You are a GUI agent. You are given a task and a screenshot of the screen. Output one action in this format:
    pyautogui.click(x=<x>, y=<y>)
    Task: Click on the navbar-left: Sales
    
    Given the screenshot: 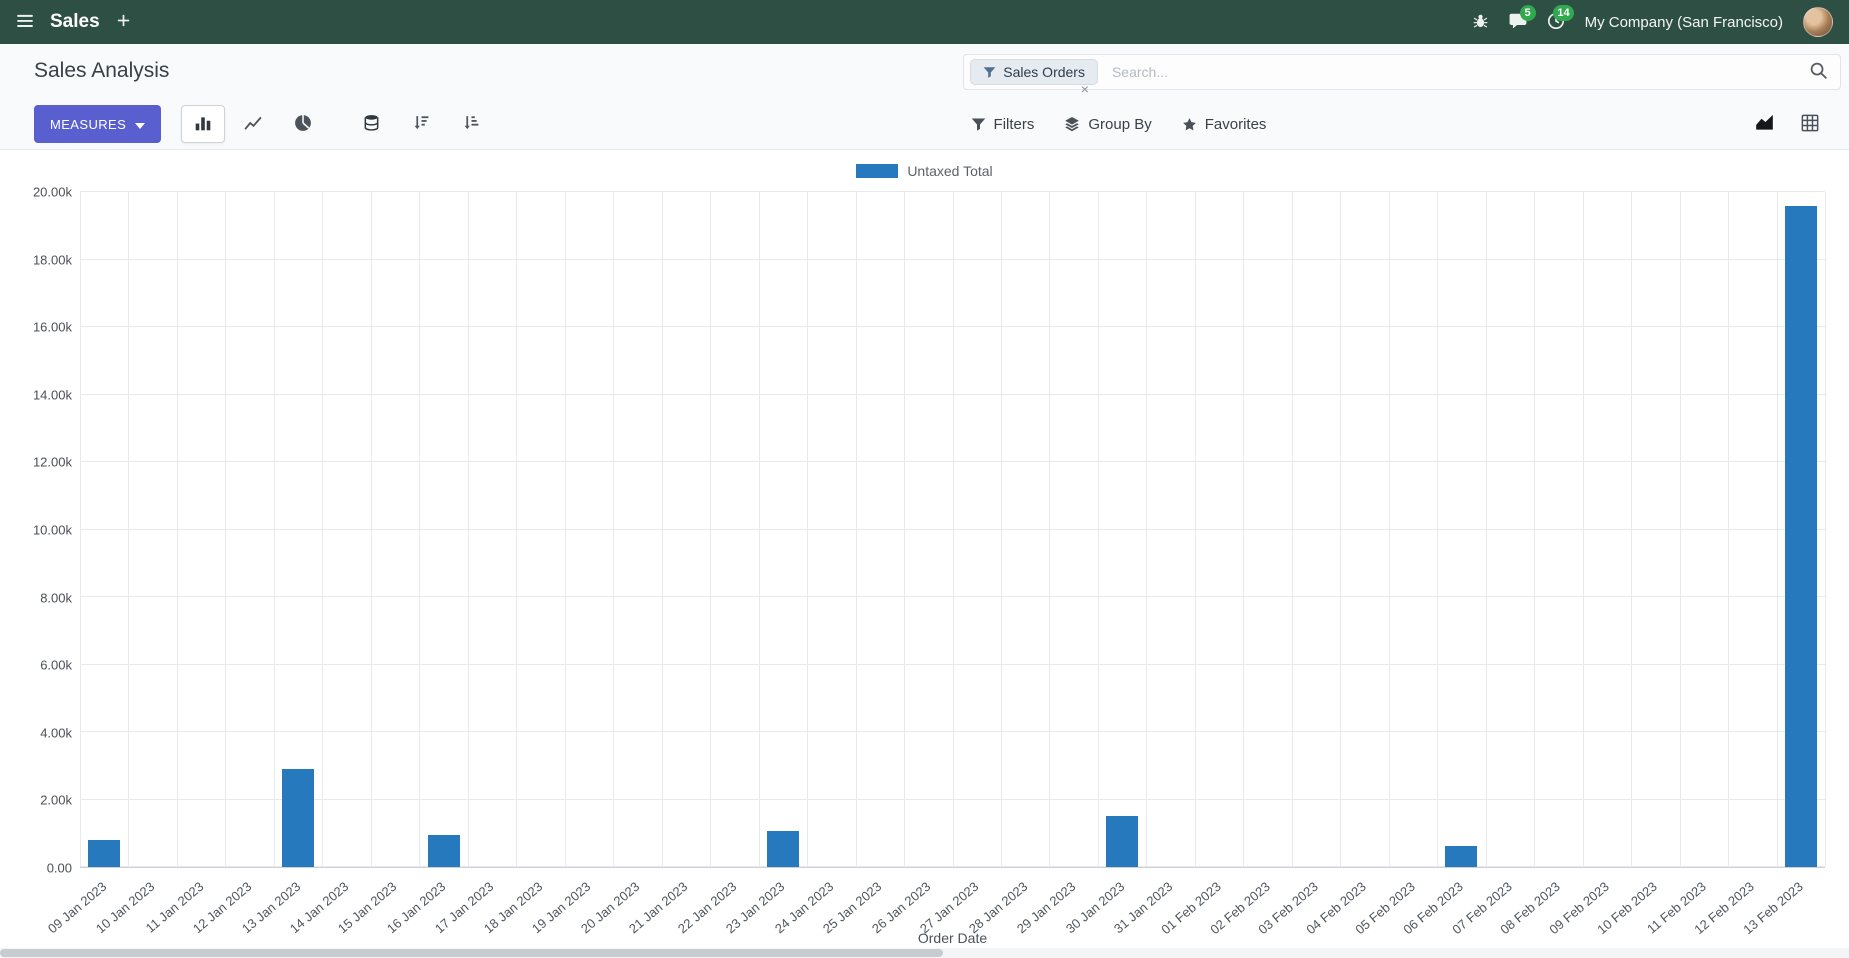 What is the action you would take?
    pyautogui.click(x=73, y=22)
    